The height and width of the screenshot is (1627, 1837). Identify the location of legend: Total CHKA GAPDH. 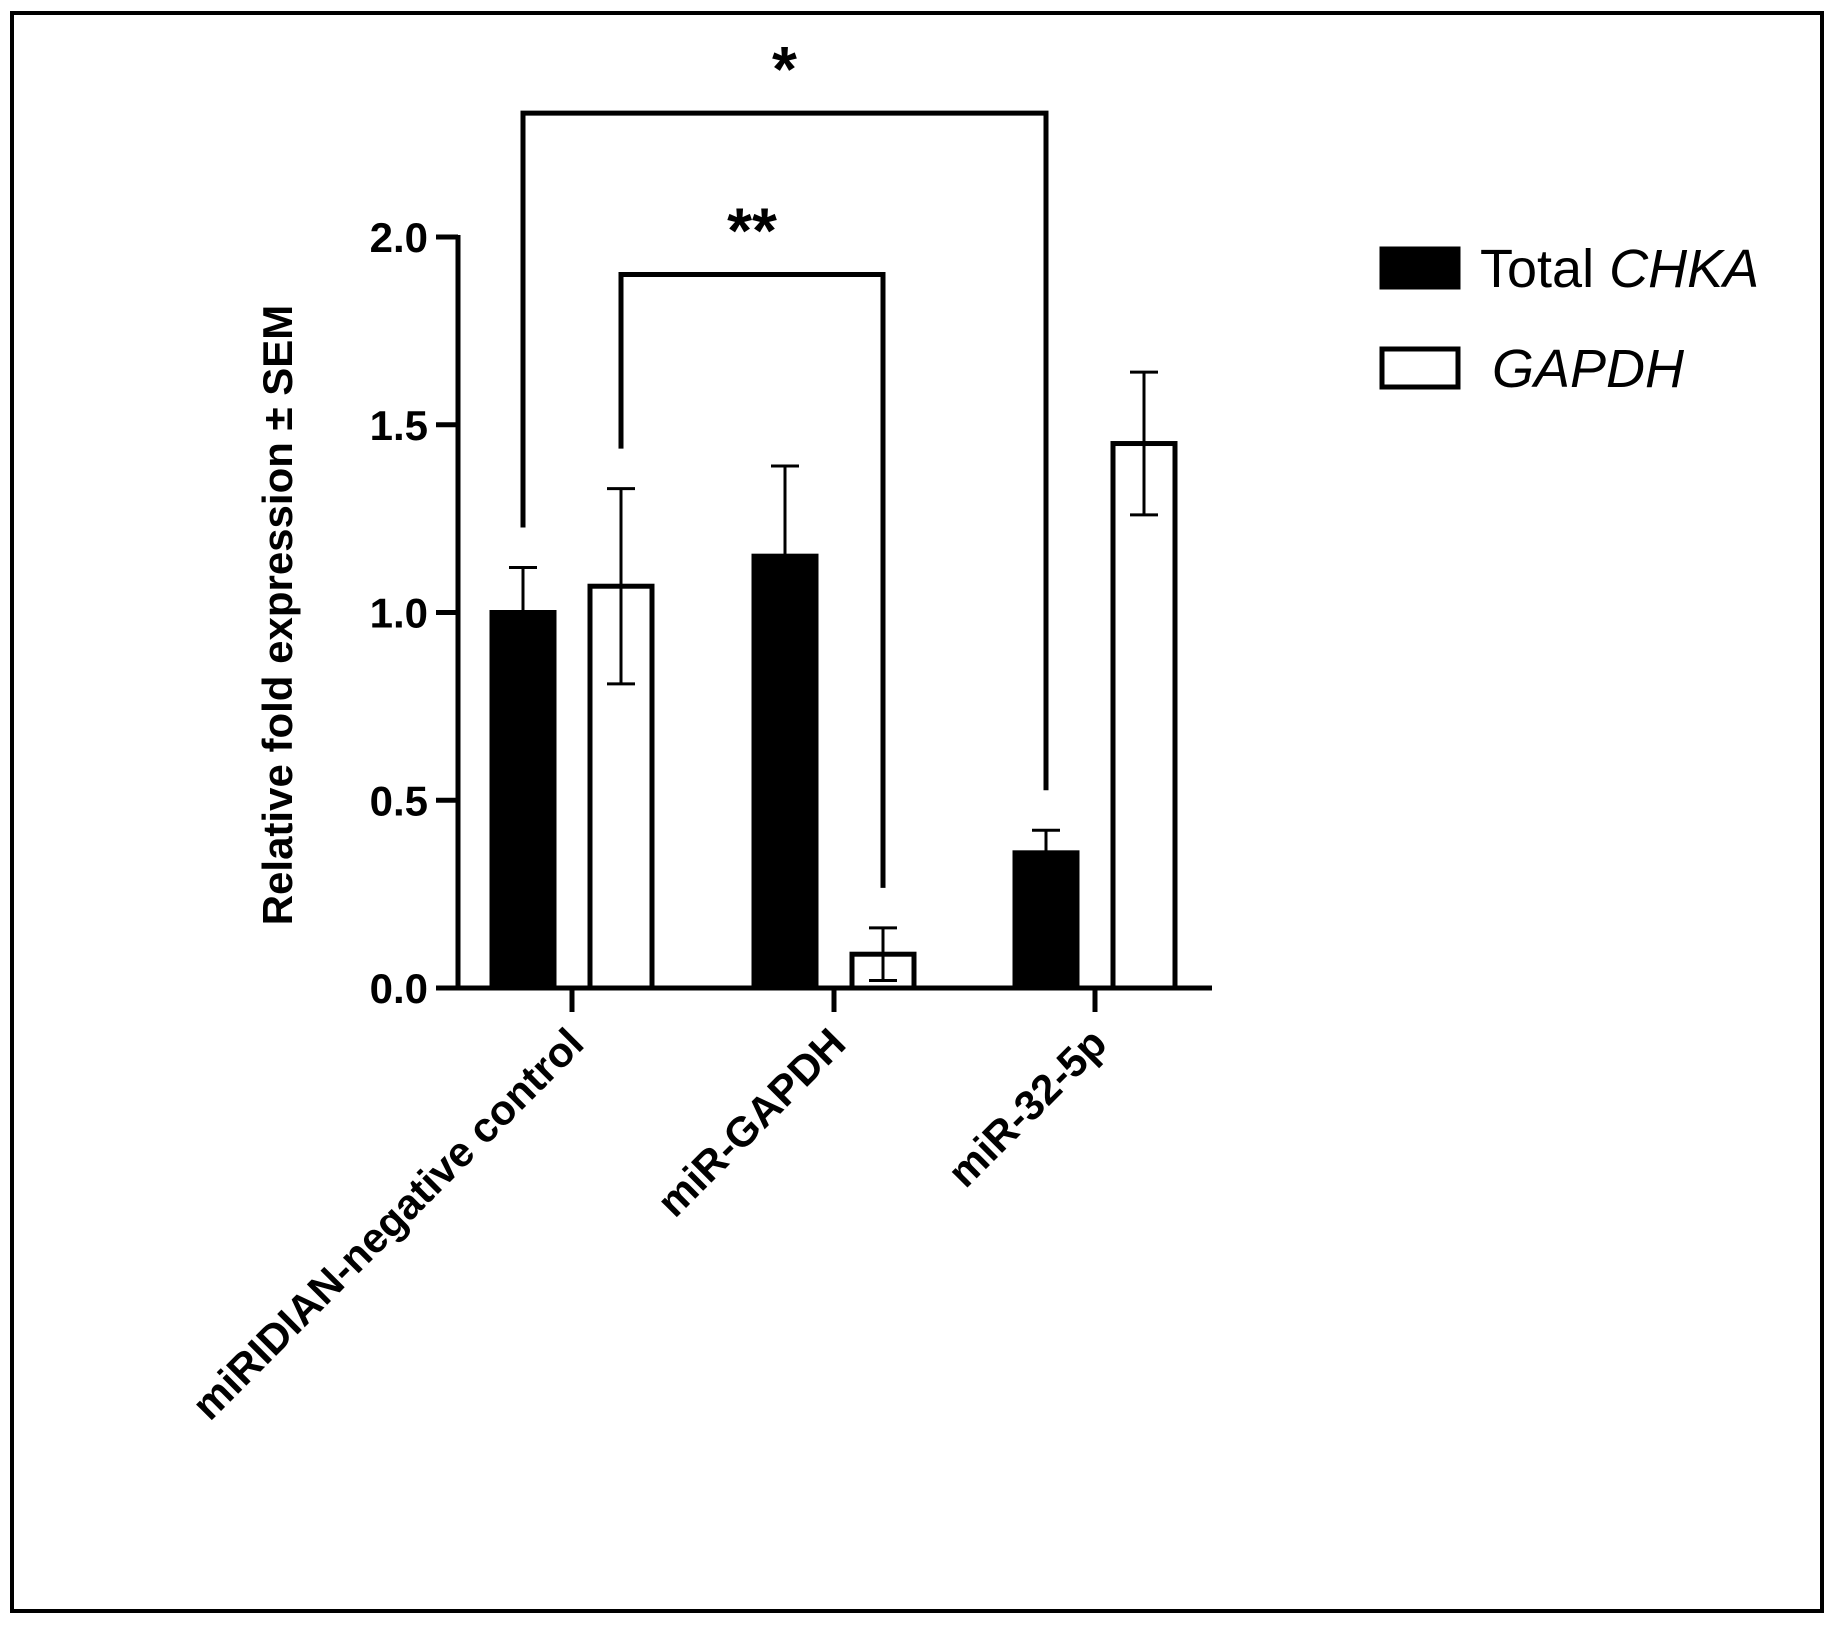
(1569, 319).